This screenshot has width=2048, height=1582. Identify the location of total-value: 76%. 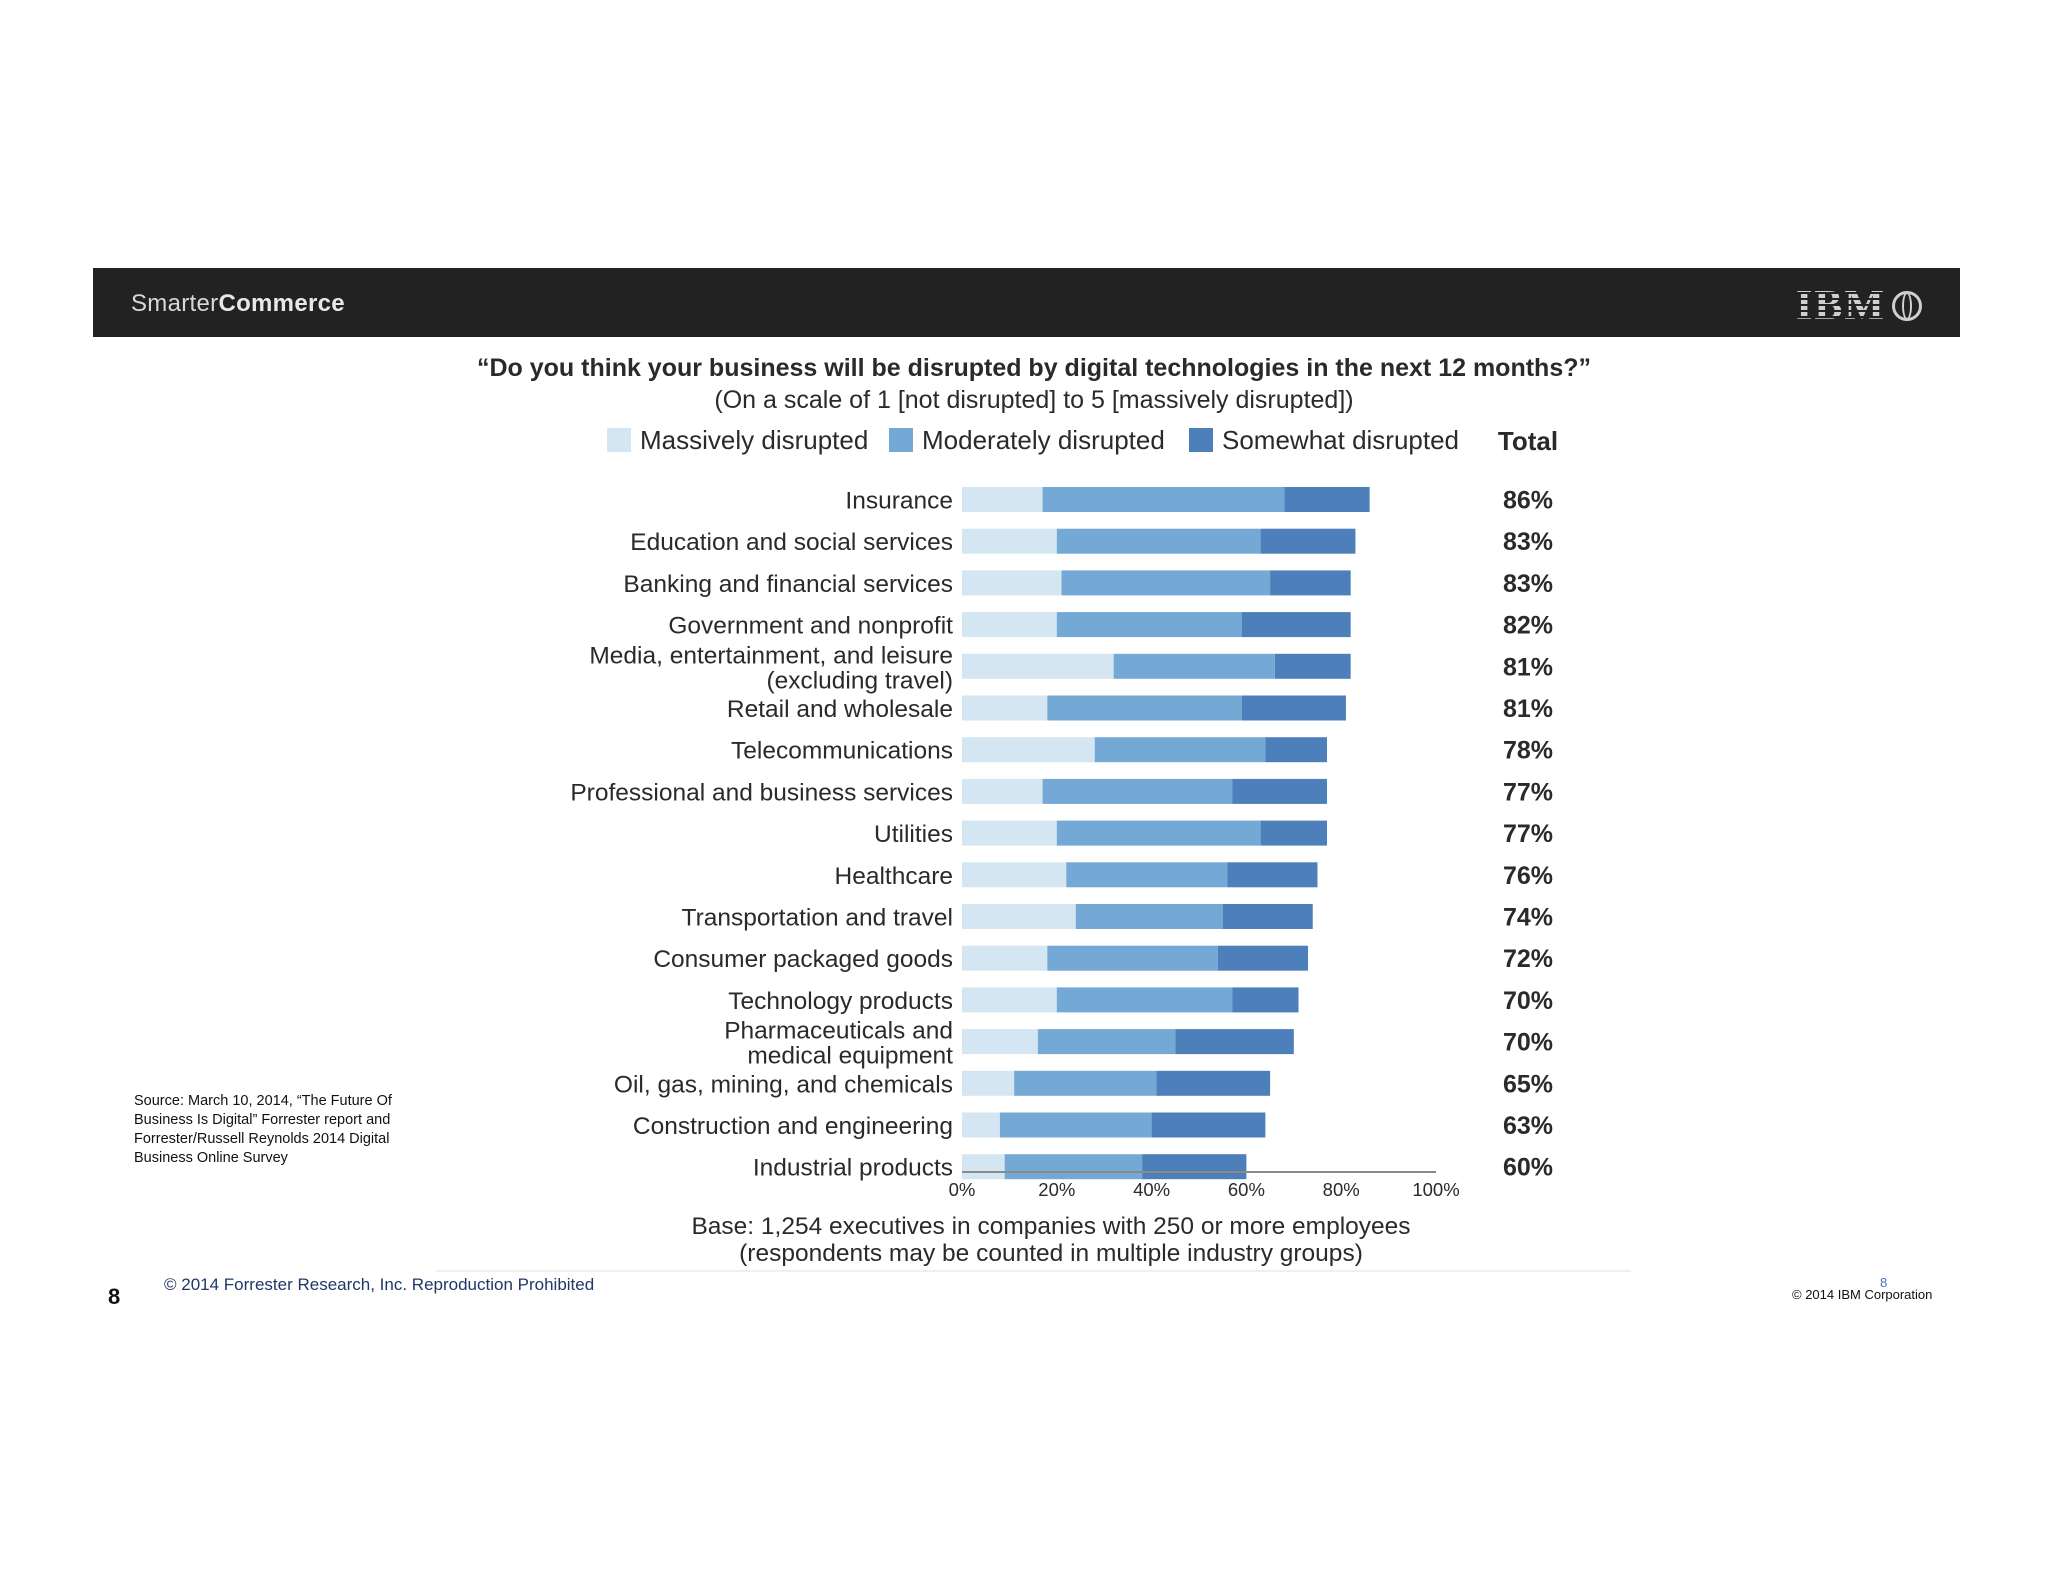
(1528, 876).